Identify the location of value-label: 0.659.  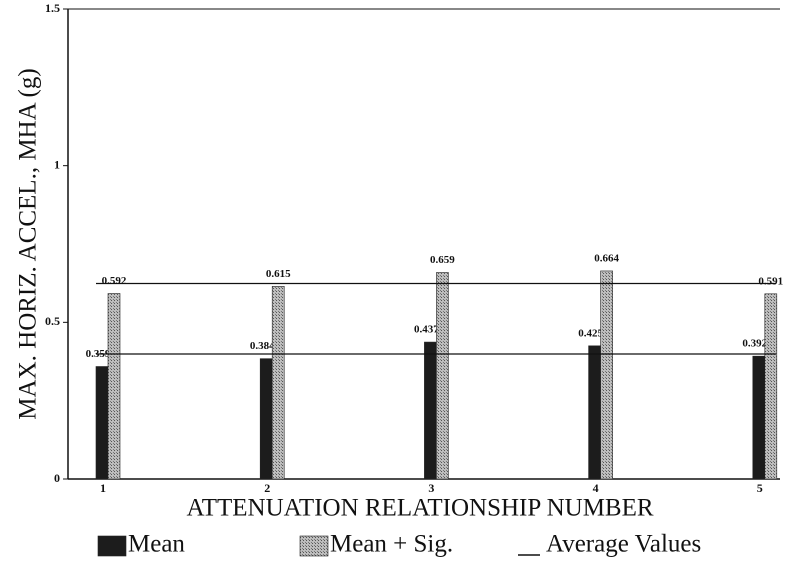
(442, 260).